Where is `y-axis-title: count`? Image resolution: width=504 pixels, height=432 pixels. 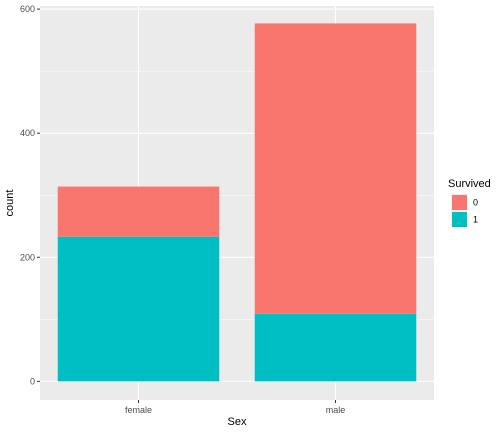 y-axis-title: count is located at coordinates (10, 203).